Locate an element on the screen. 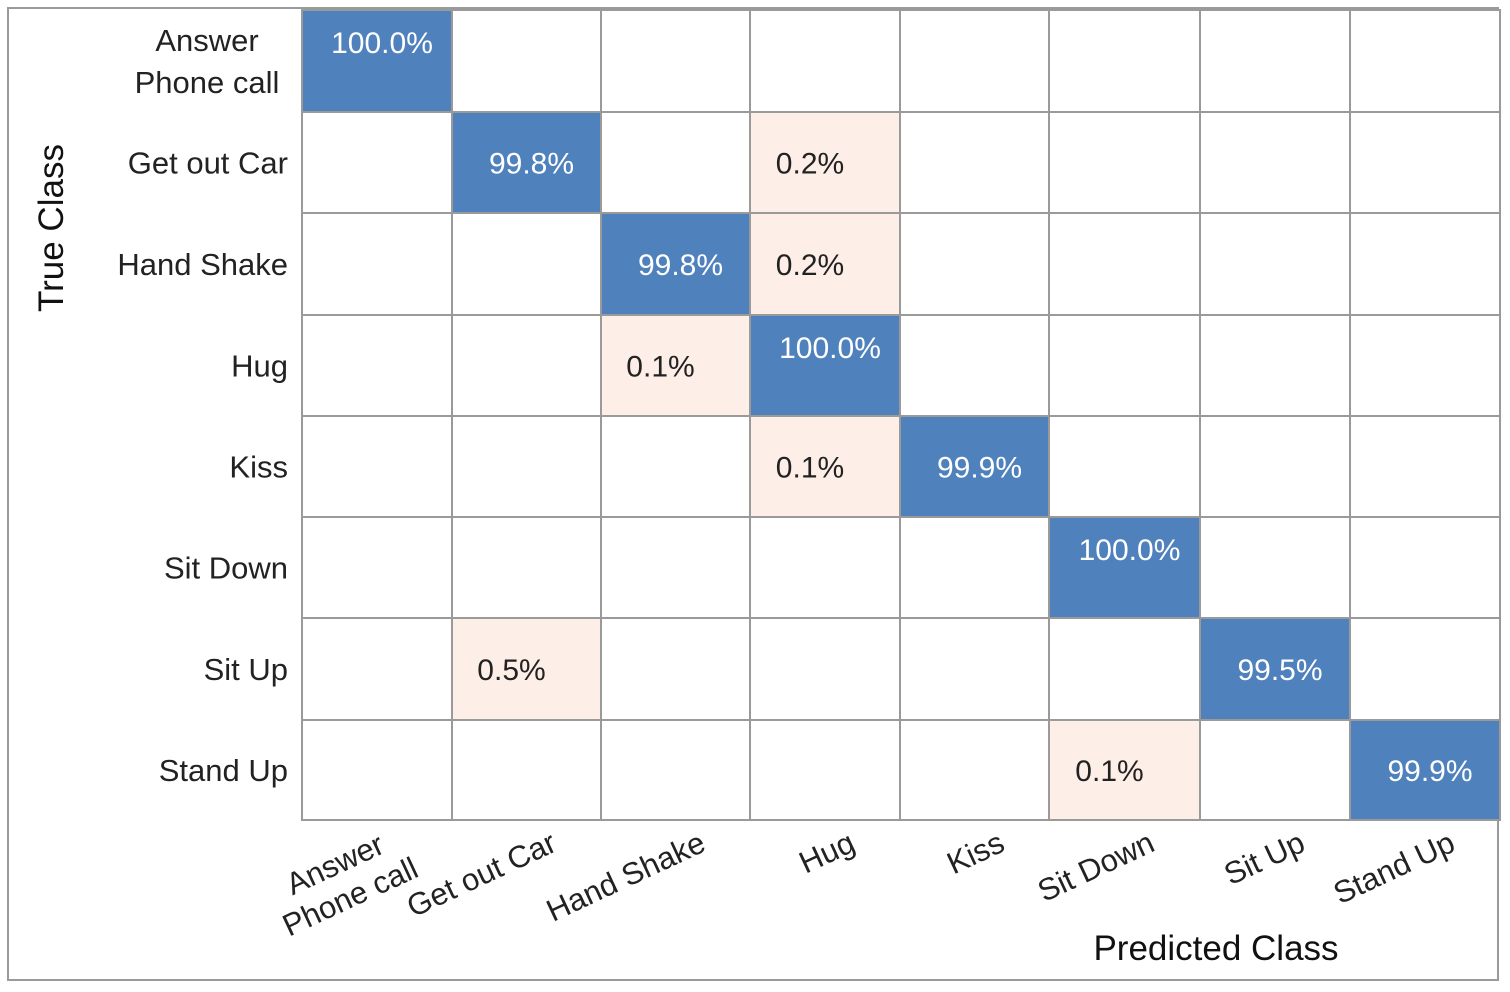 This screenshot has width=1510, height=992. y-axis-title: True Class is located at coordinates (51, 228).